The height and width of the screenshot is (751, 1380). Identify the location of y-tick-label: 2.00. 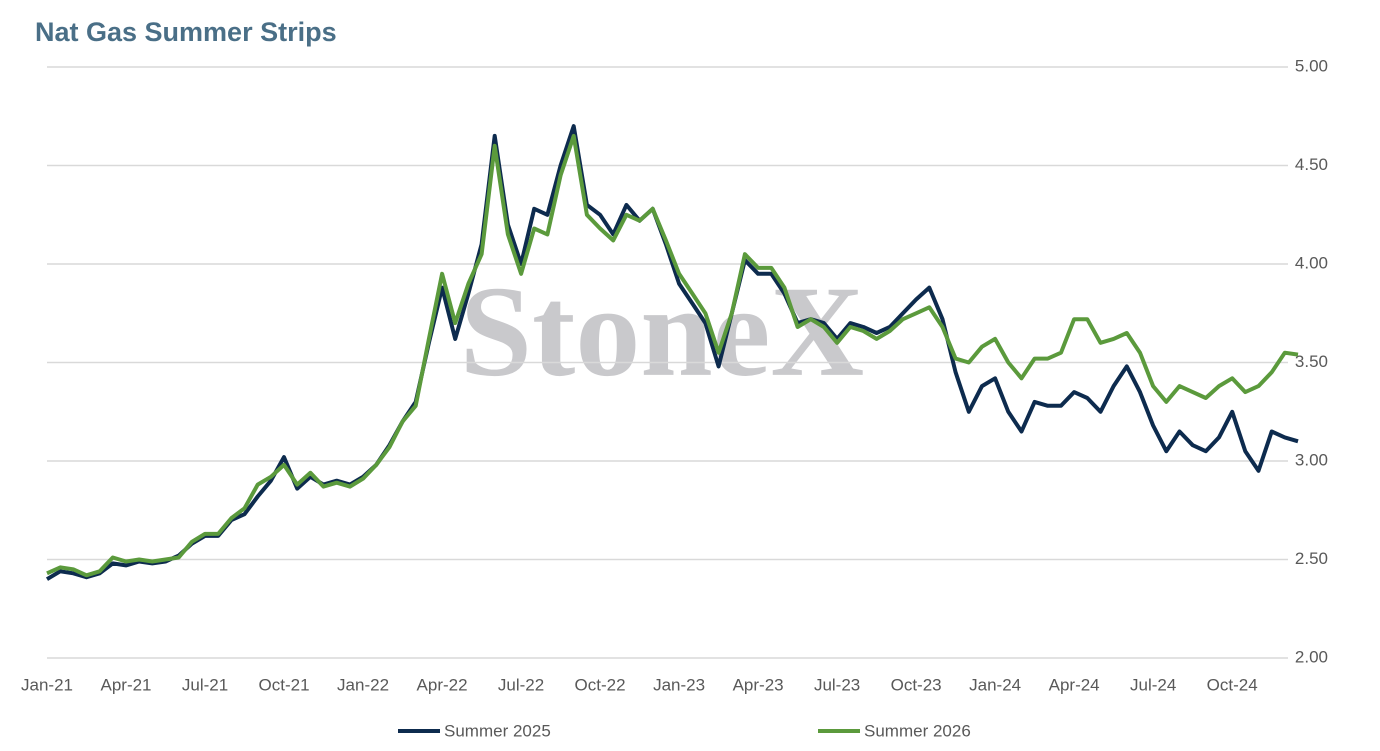
(1311, 656).